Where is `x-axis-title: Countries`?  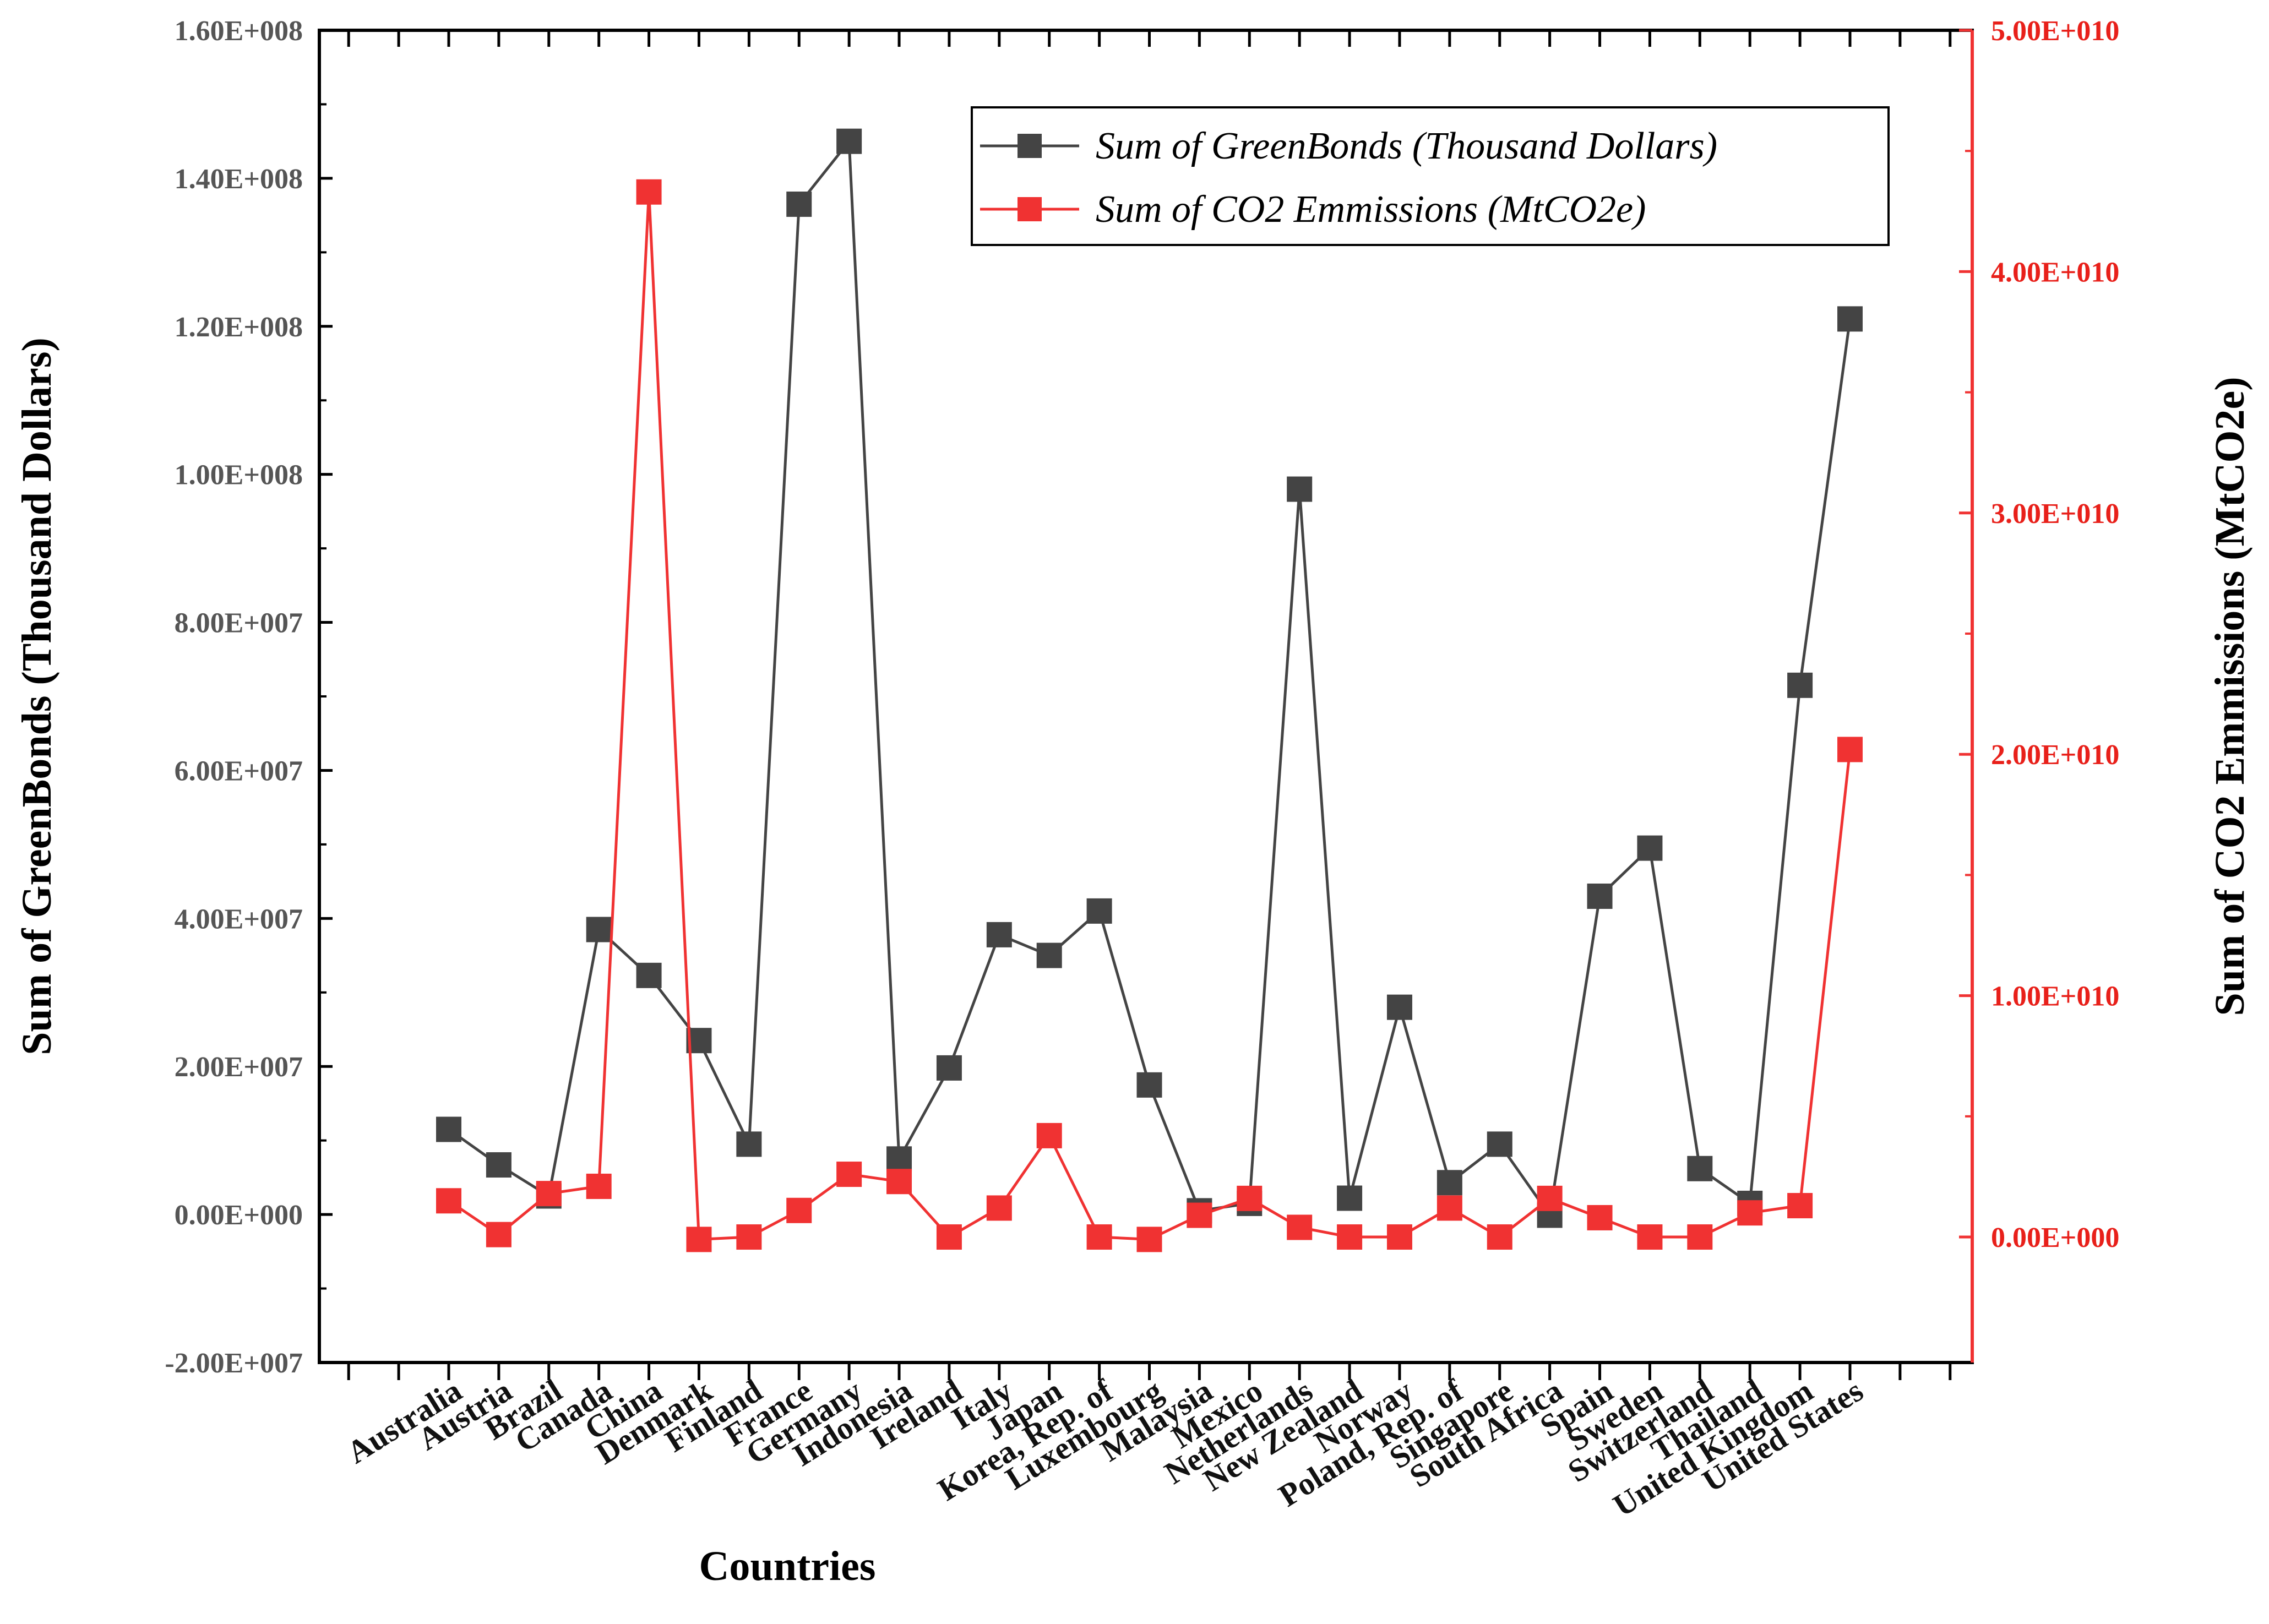 x-axis-title: Countries is located at coordinates (787, 1566).